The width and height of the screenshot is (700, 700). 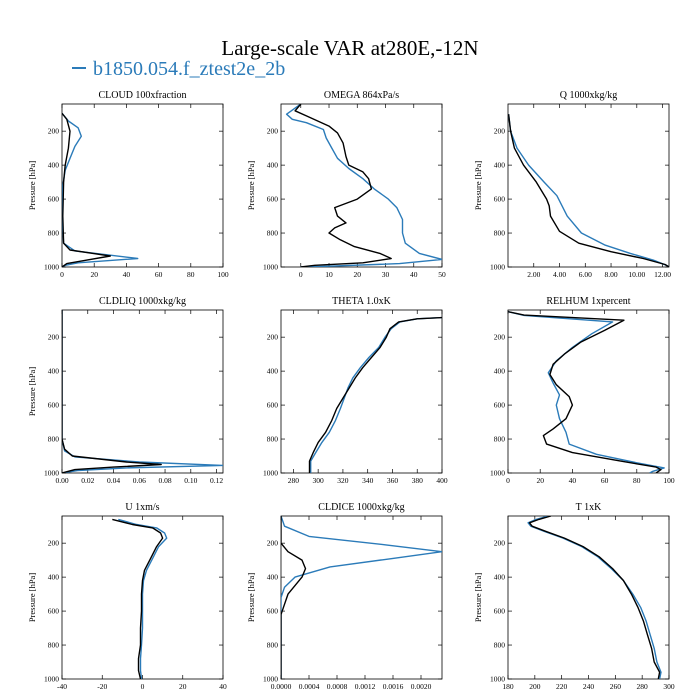 I want to click on x-tick-label: 360, so click(x=393, y=480).